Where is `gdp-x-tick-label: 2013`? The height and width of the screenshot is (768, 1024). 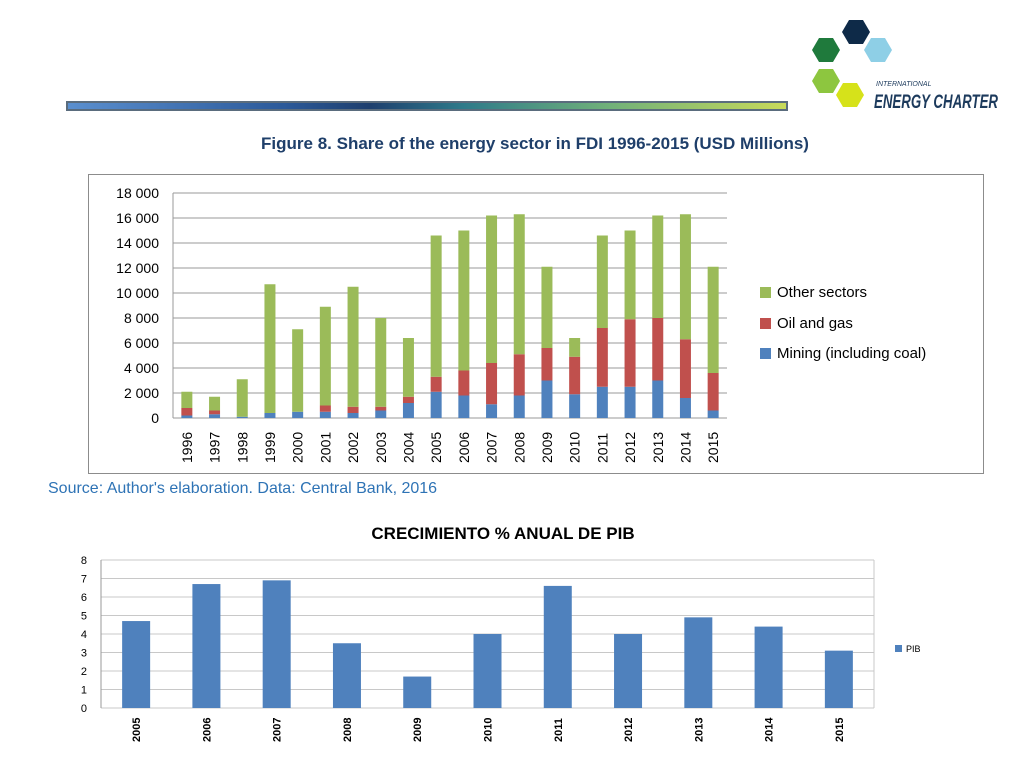
gdp-x-tick-label: 2013 is located at coordinates (699, 730).